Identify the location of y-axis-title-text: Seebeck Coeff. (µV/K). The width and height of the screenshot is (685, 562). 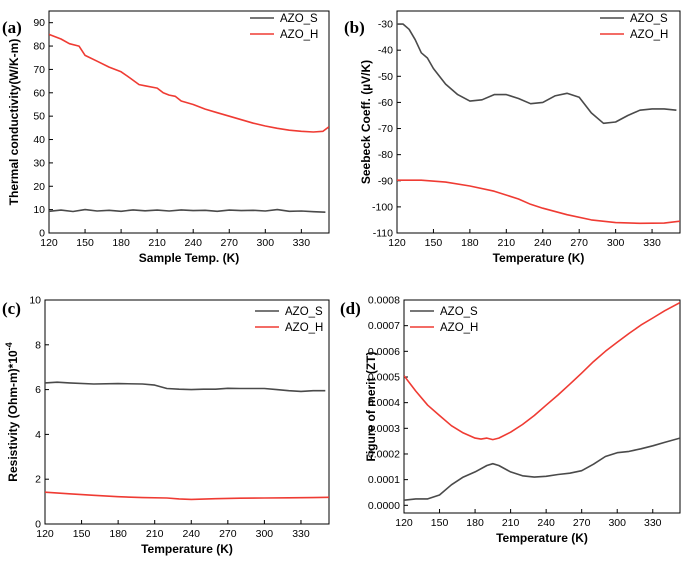
(366, 122).